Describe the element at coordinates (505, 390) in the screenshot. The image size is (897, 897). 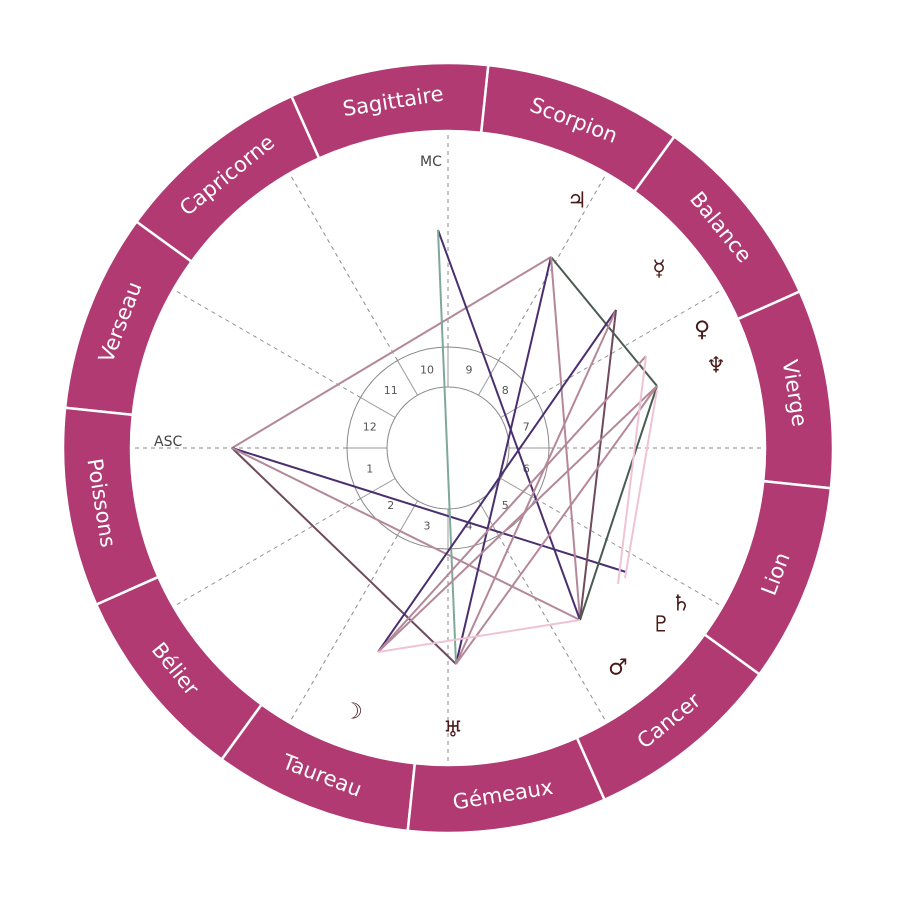
I see `house-number-8: 8` at that location.